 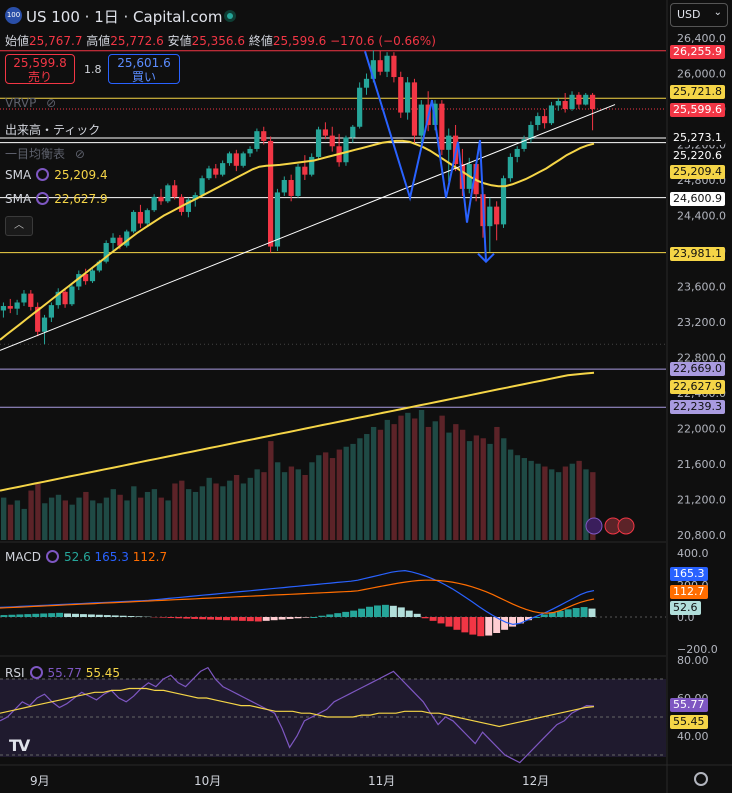 I want to click on loading-icon, so click(x=43, y=198).